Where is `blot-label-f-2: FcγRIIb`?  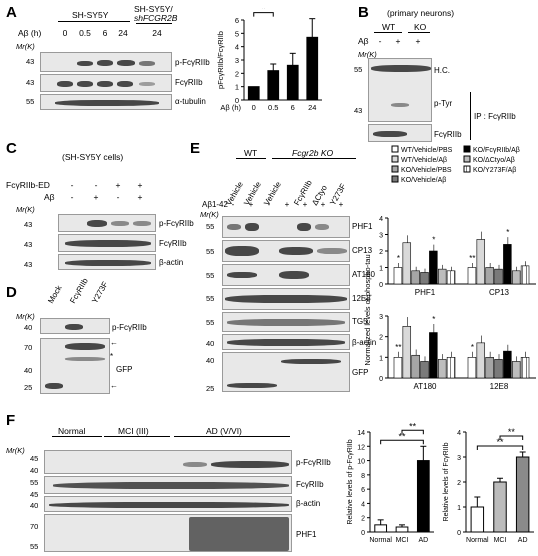
blot-label-f-2: FcγRIIb is located at coordinates (310, 484).